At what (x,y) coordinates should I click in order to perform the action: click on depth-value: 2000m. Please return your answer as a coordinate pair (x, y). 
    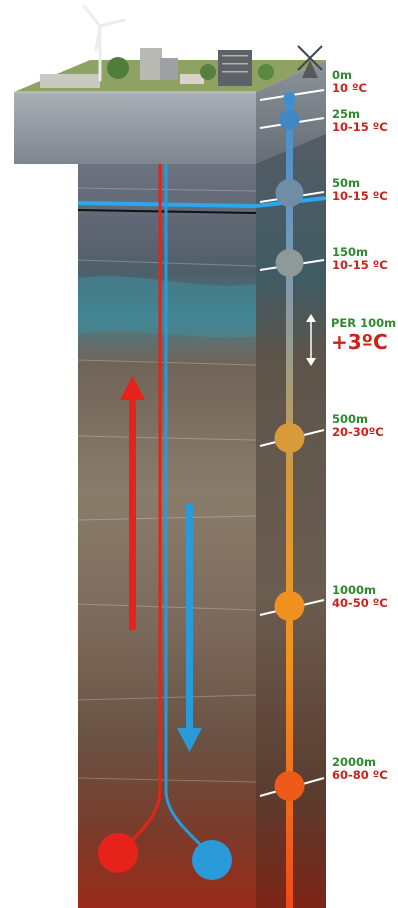
    Looking at the image, I should click on (354, 762).